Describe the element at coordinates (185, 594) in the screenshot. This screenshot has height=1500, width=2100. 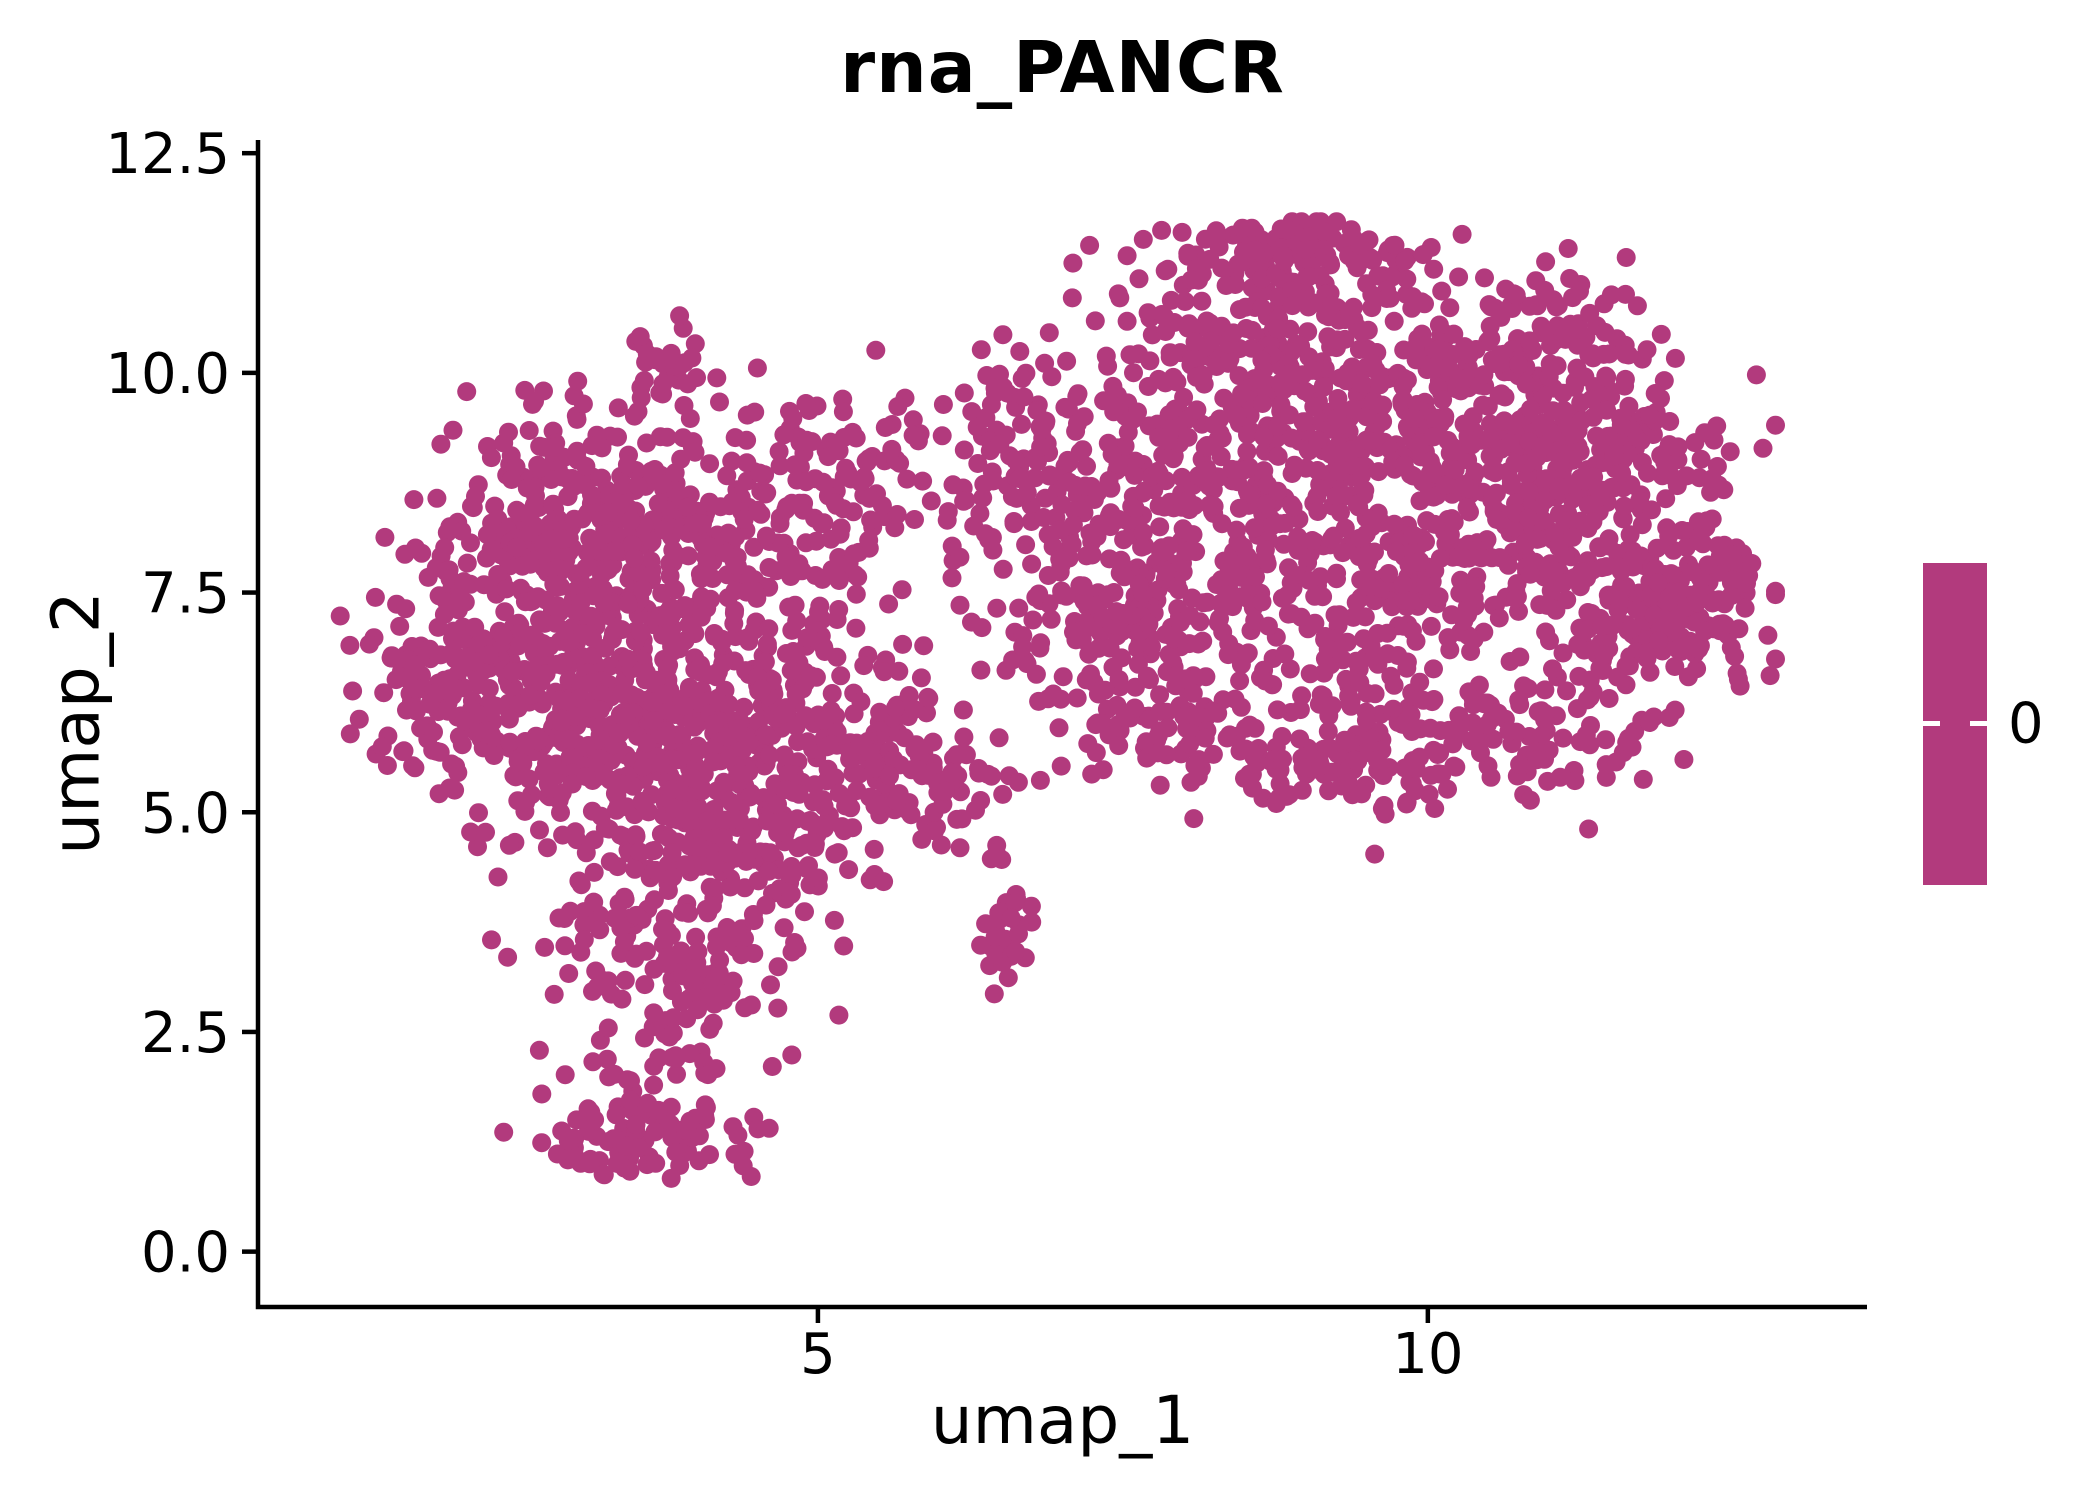
I see `y-tick-label: 7.5` at that location.